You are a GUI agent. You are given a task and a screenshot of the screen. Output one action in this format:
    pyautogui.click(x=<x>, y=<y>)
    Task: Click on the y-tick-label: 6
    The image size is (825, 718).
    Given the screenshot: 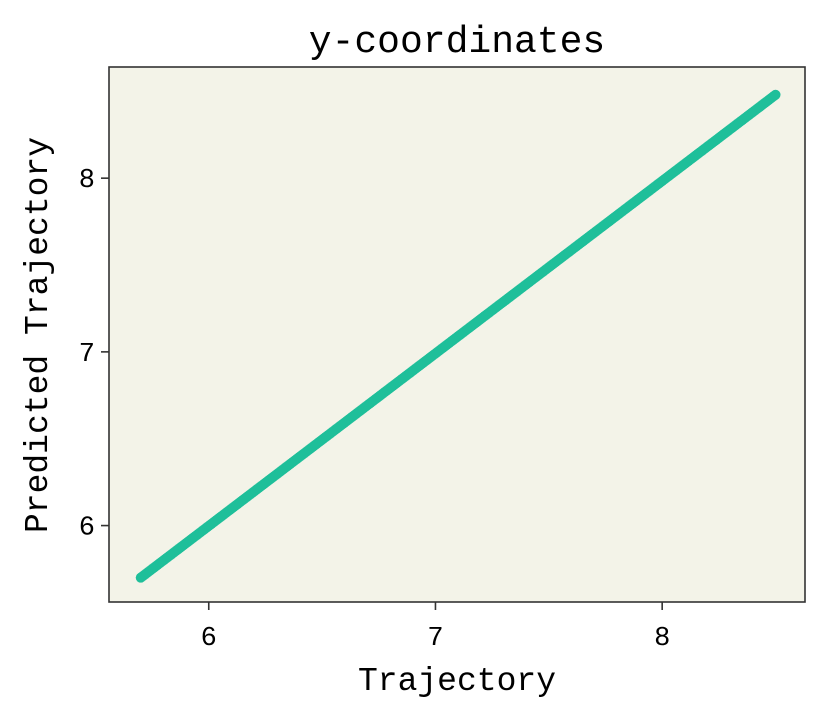 What is the action you would take?
    pyautogui.click(x=87, y=529)
    